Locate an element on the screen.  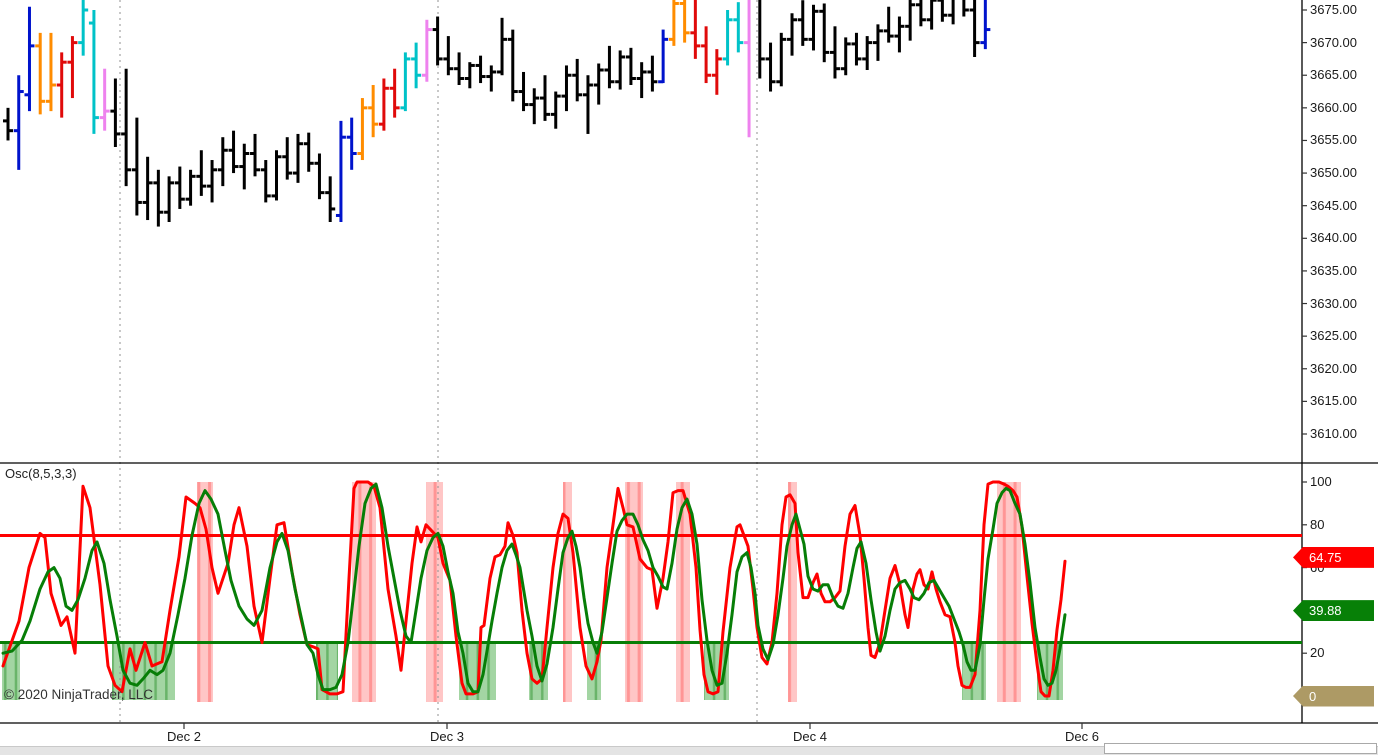
price-axis-label: 3630.00 is located at coordinates (1333, 303).